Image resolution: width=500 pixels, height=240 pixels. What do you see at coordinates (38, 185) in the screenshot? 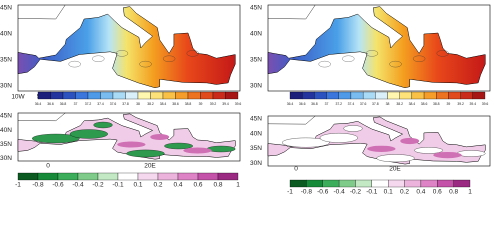
I see `colorbar-label: -0.8` at bounding box center [38, 185].